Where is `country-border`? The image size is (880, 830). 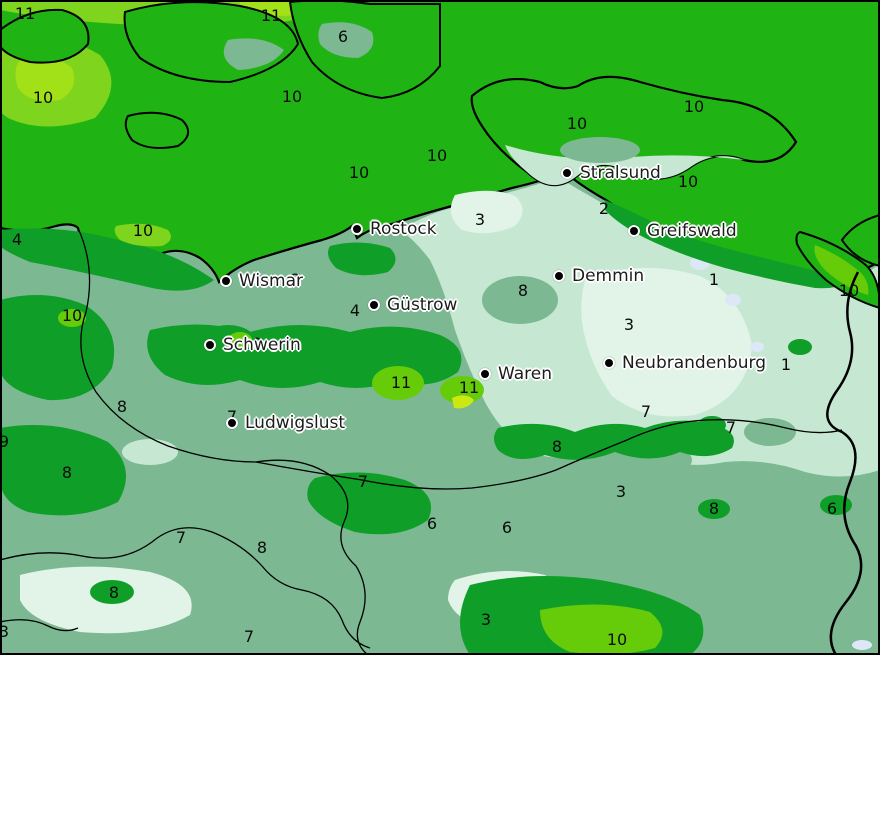
country-border is located at coordinates (844, 462).